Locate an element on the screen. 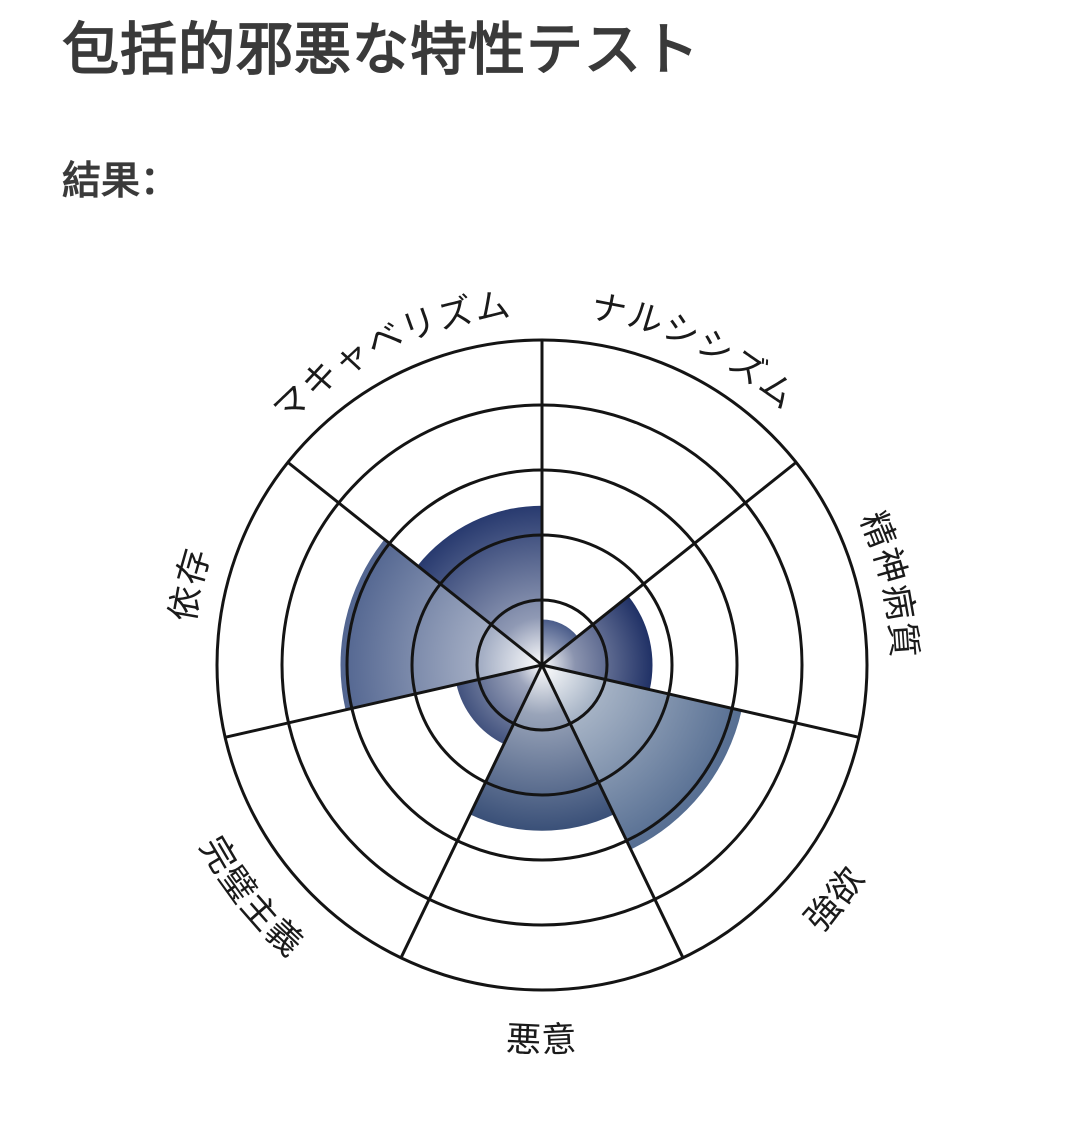 This screenshot has height=1125, width=1080. axis-label-1: 精神病質 is located at coordinates (888, 583).